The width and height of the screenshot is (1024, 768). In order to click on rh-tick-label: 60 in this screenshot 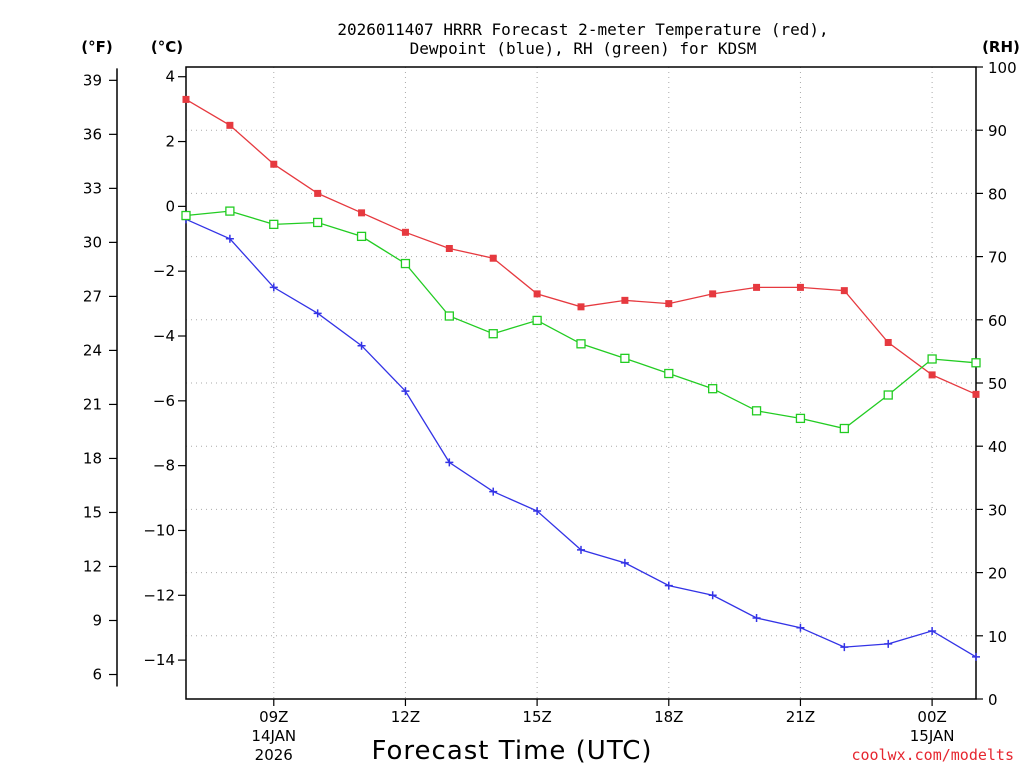, I will do `click(997, 321)`.